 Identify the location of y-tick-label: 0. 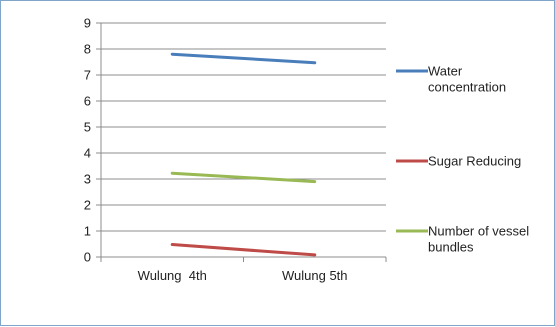
(87, 257).